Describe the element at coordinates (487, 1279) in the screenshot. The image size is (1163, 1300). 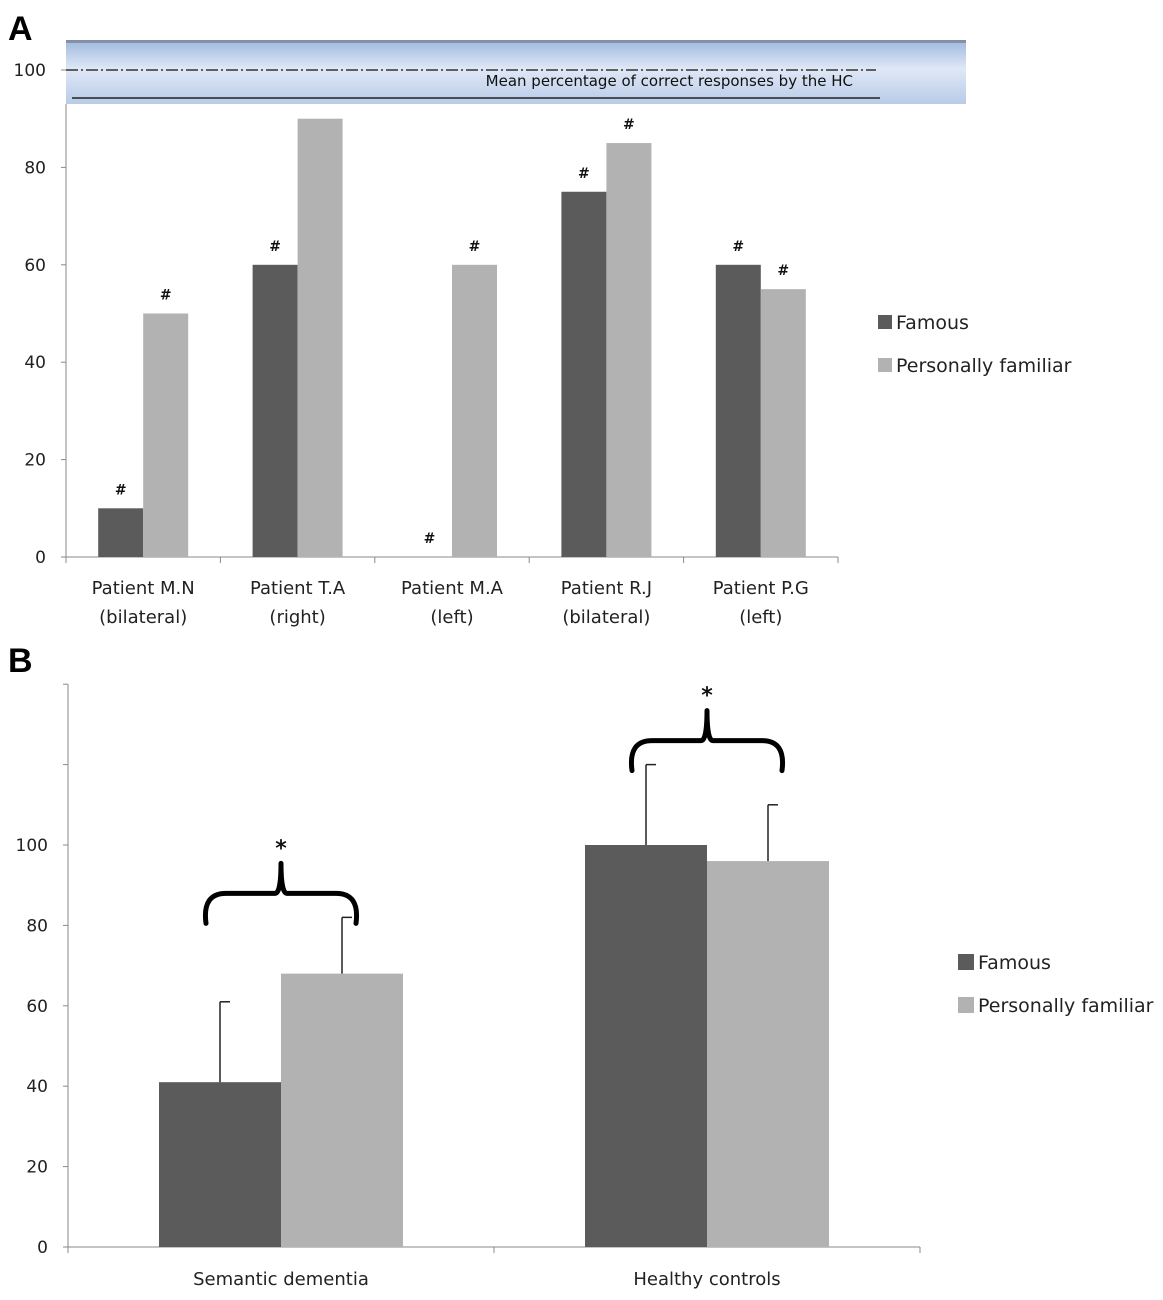
I see `panel-b-category-labels: Semantic dementia Healthy controls` at that location.